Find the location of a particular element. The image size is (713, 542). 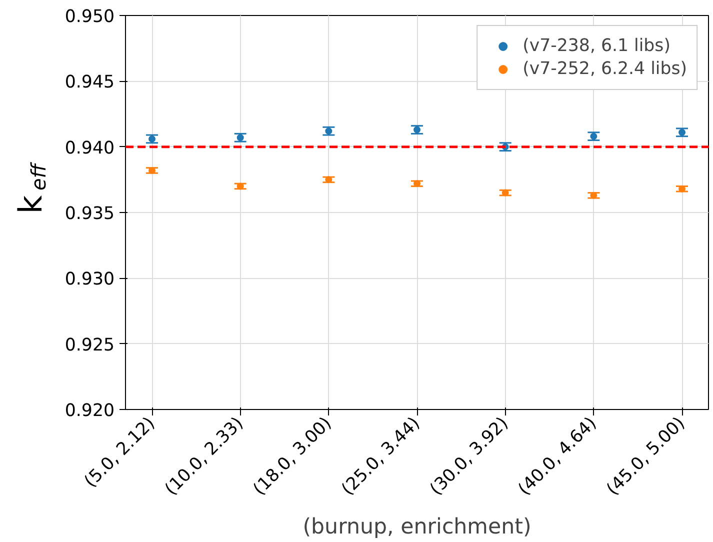

y-axis-title: keff is located at coordinates (31, 187).